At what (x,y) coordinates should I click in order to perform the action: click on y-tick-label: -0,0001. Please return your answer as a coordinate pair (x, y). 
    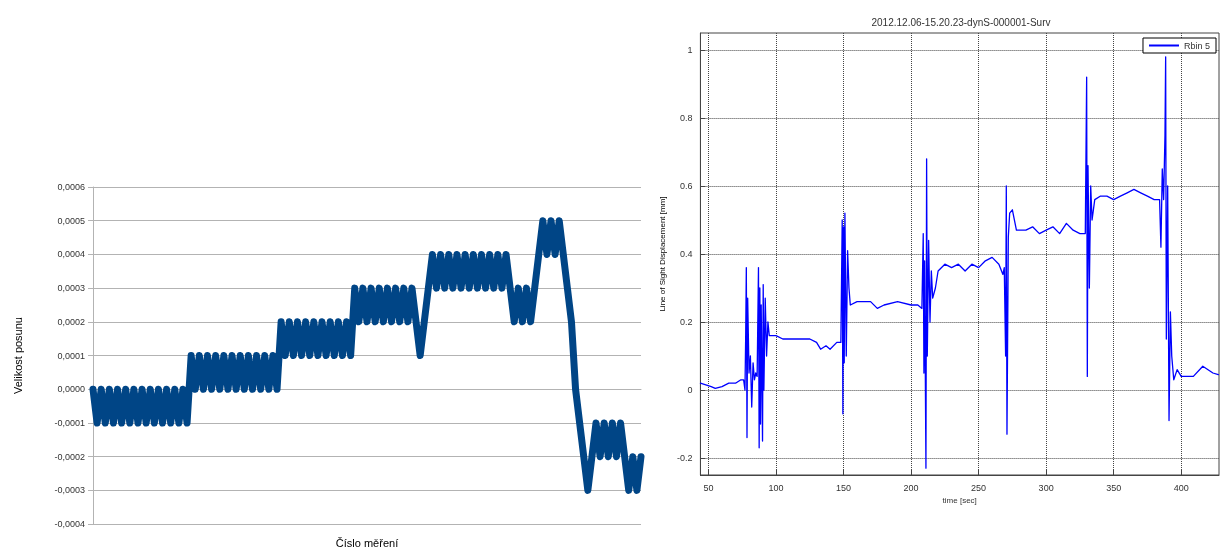
    Looking at the image, I should click on (69, 422).